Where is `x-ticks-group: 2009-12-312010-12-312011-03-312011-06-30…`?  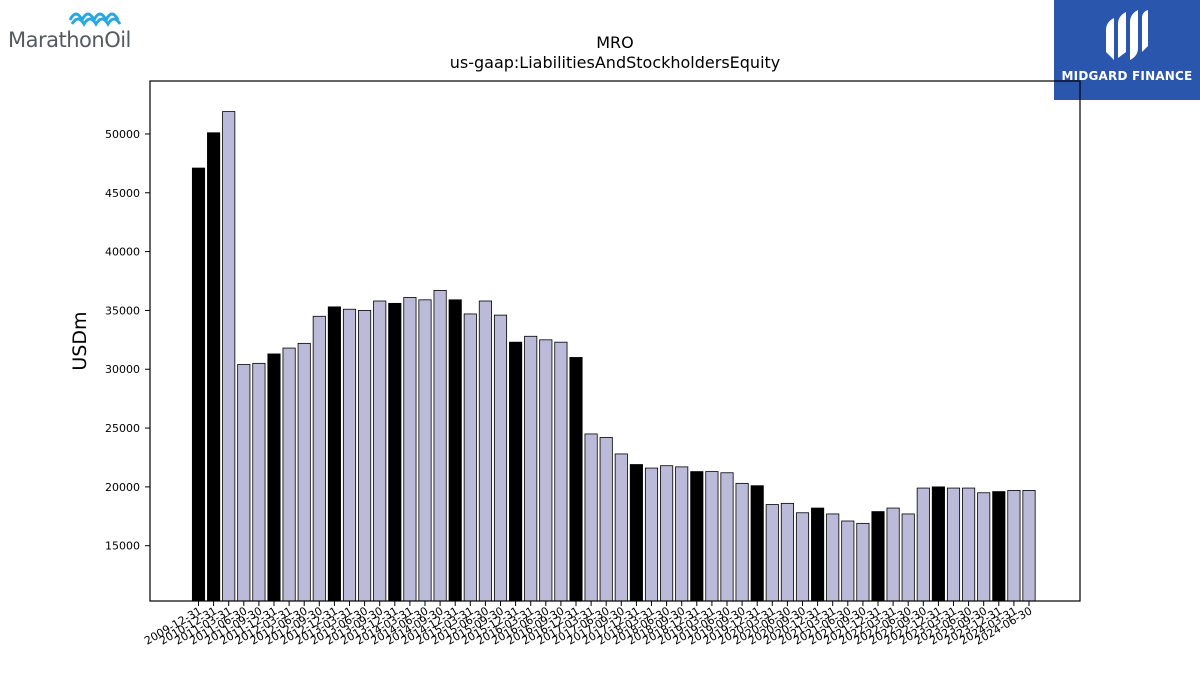 x-ticks-group: 2009-12-312010-12-312011-03-312011-06-30… is located at coordinates (588, 624).